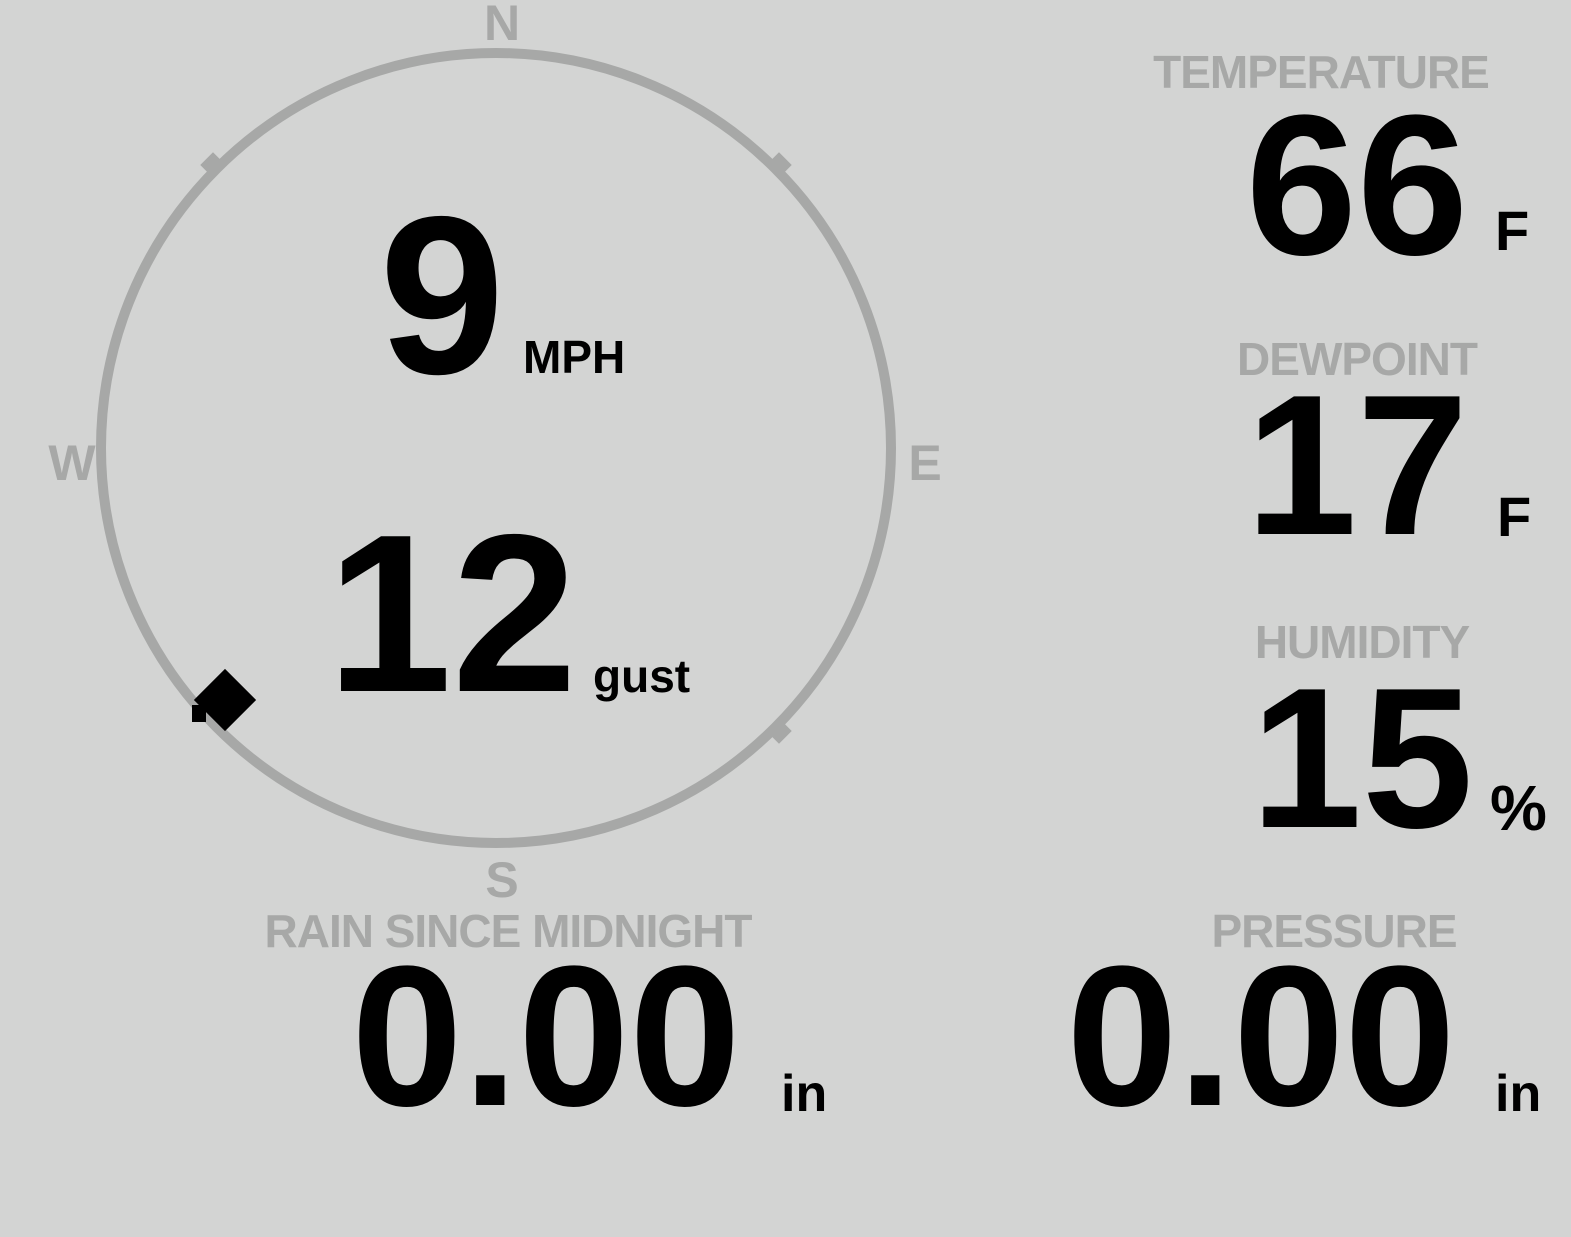 This screenshot has height=1237, width=1571. Describe the element at coordinates (804, 1094) in the screenshot. I see `rain-since-midnight-unit: in` at that location.